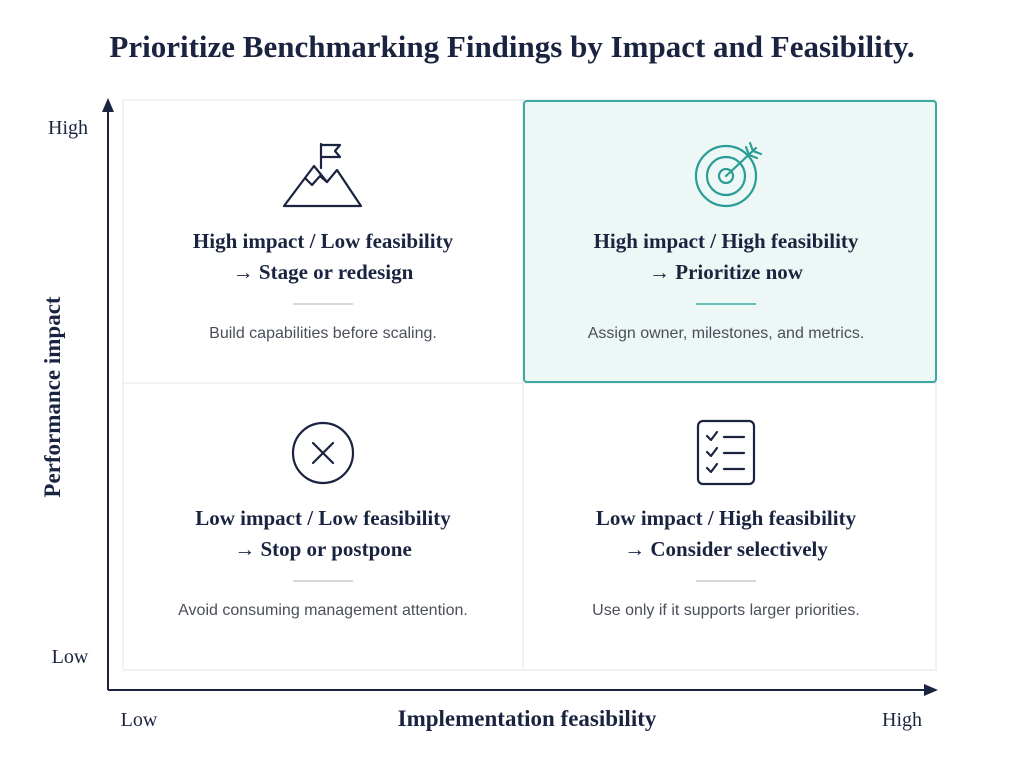 This screenshot has height=768, width=1024. I want to click on quadrant-action: → Consider selectively, so click(726, 549).